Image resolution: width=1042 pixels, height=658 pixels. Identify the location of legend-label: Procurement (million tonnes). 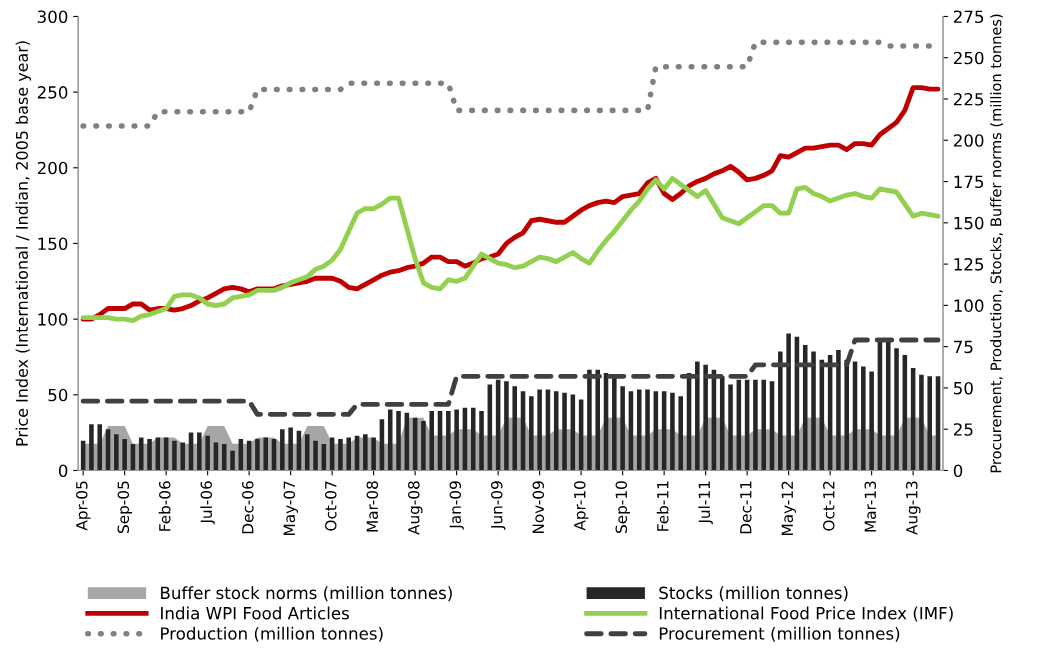
(779, 634).